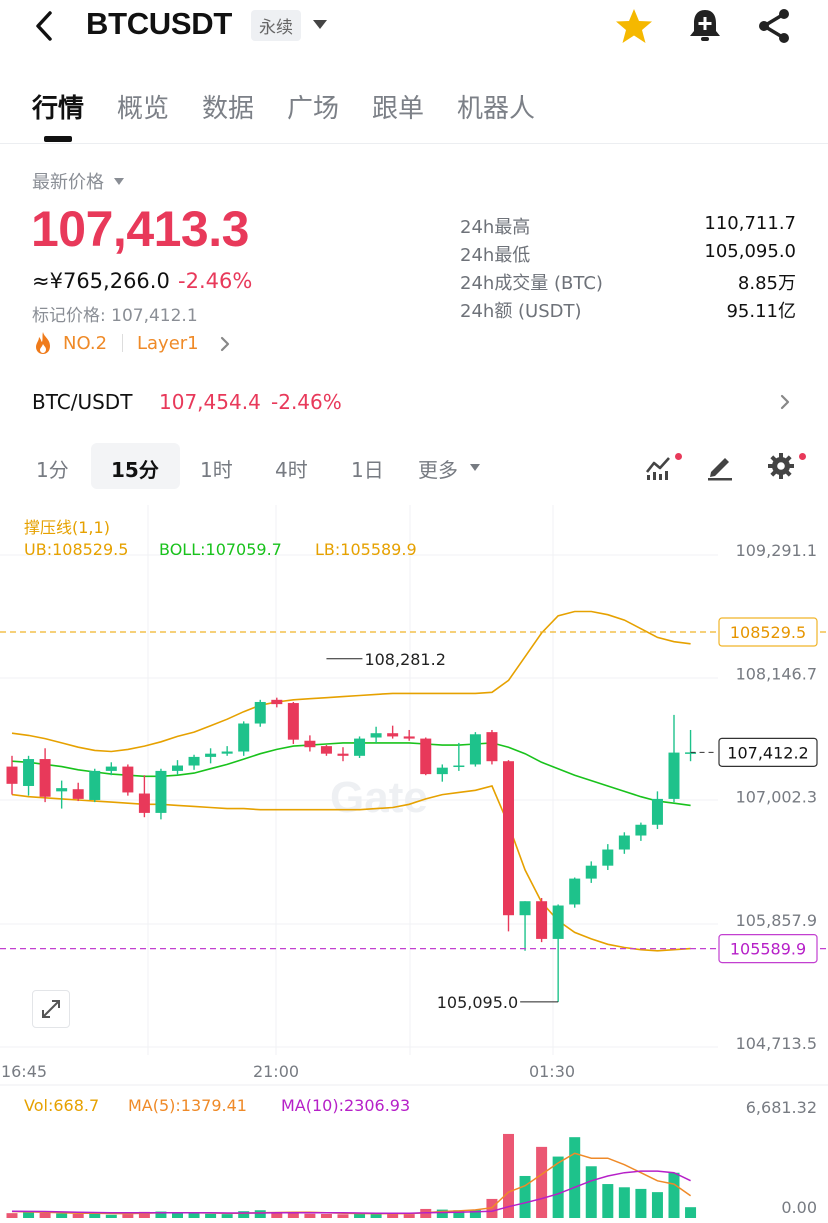 Image resolution: width=828 pixels, height=1223 pixels. Describe the element at coordinates (82, 402) in the screenshot. I see `spot-pair: BTC/USDT` at that location.